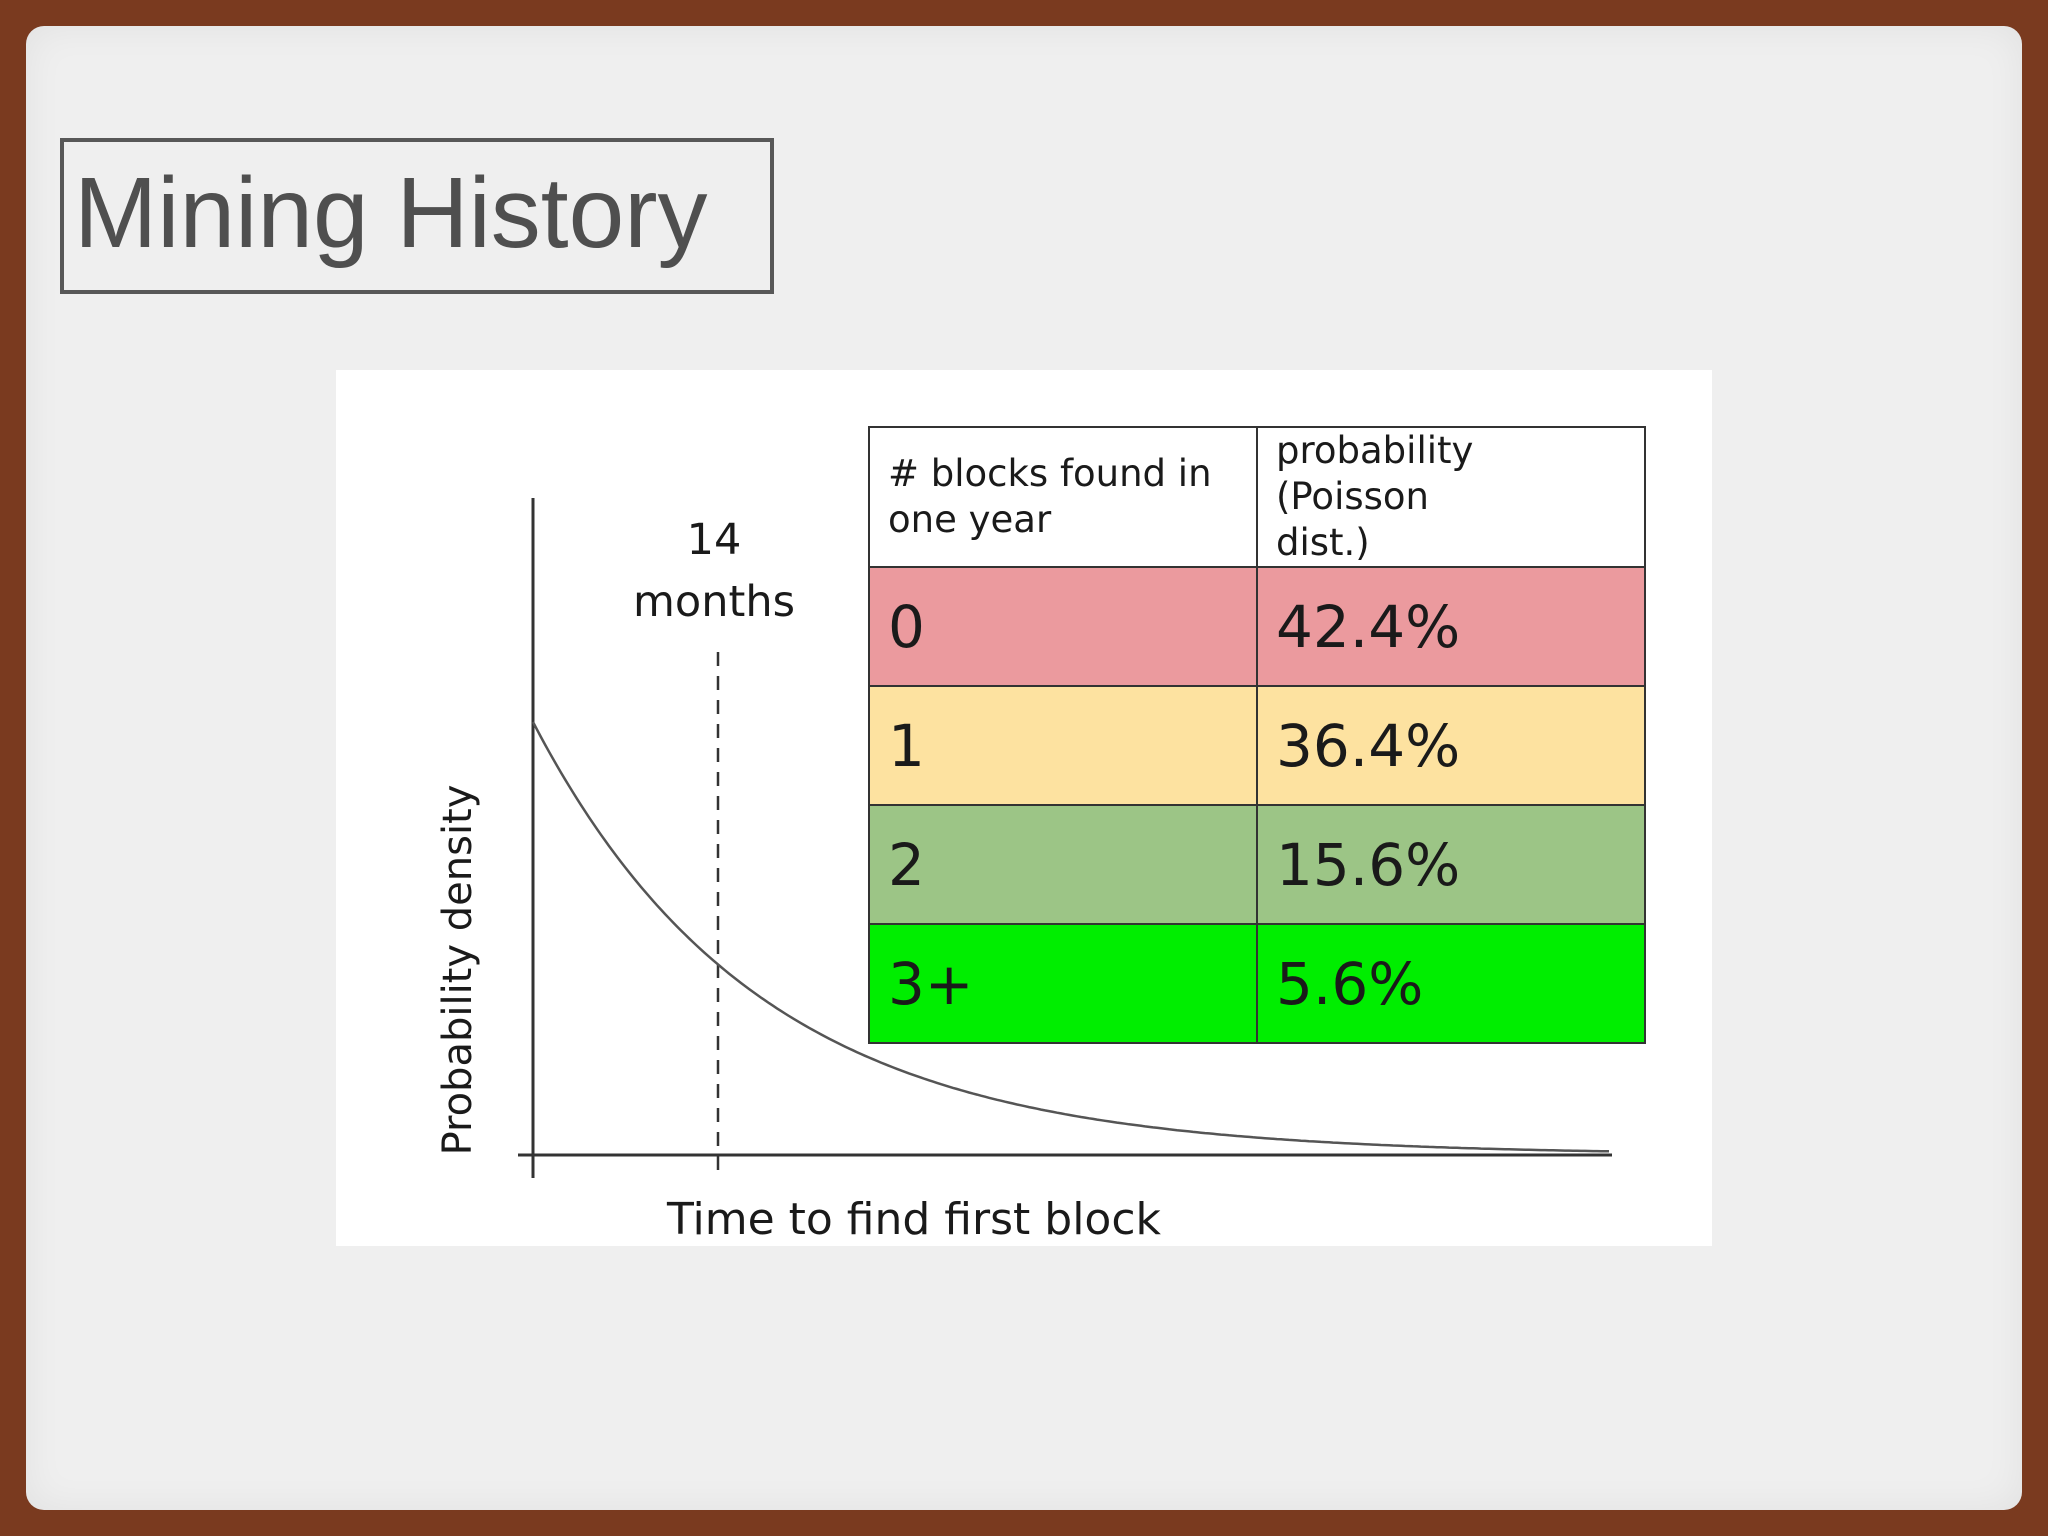 Image resolution: width=2048 pixels, height=1536 pixels. I want to click on blocks-cell: 2, so click(1063, 864).